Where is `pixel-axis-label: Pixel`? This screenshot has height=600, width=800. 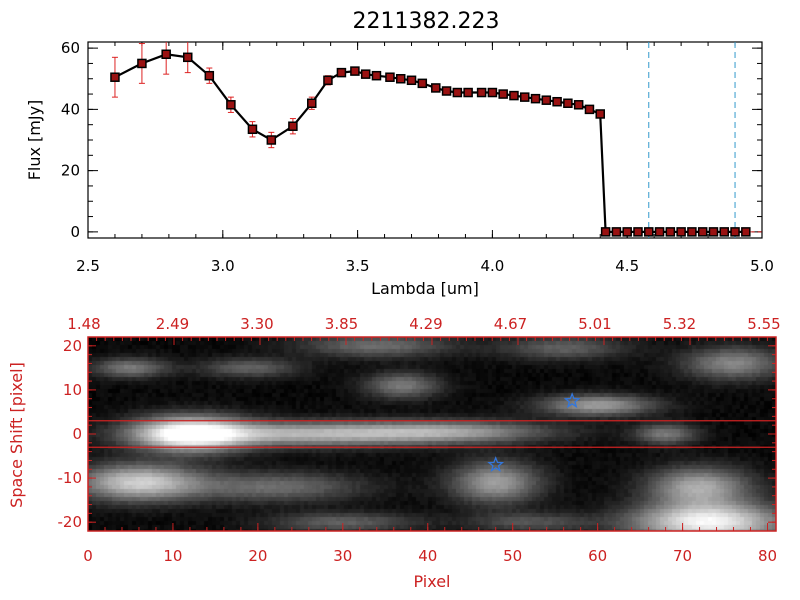
pixel-axis-label: Pixel is located at coordinates (431, 581).